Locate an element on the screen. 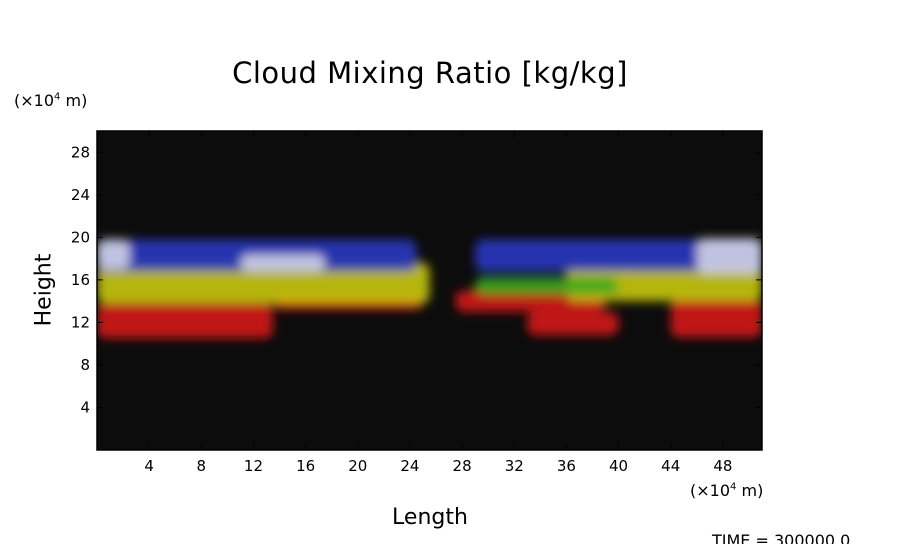  x-tick-label: 32 is located at coordinates (514, 466).